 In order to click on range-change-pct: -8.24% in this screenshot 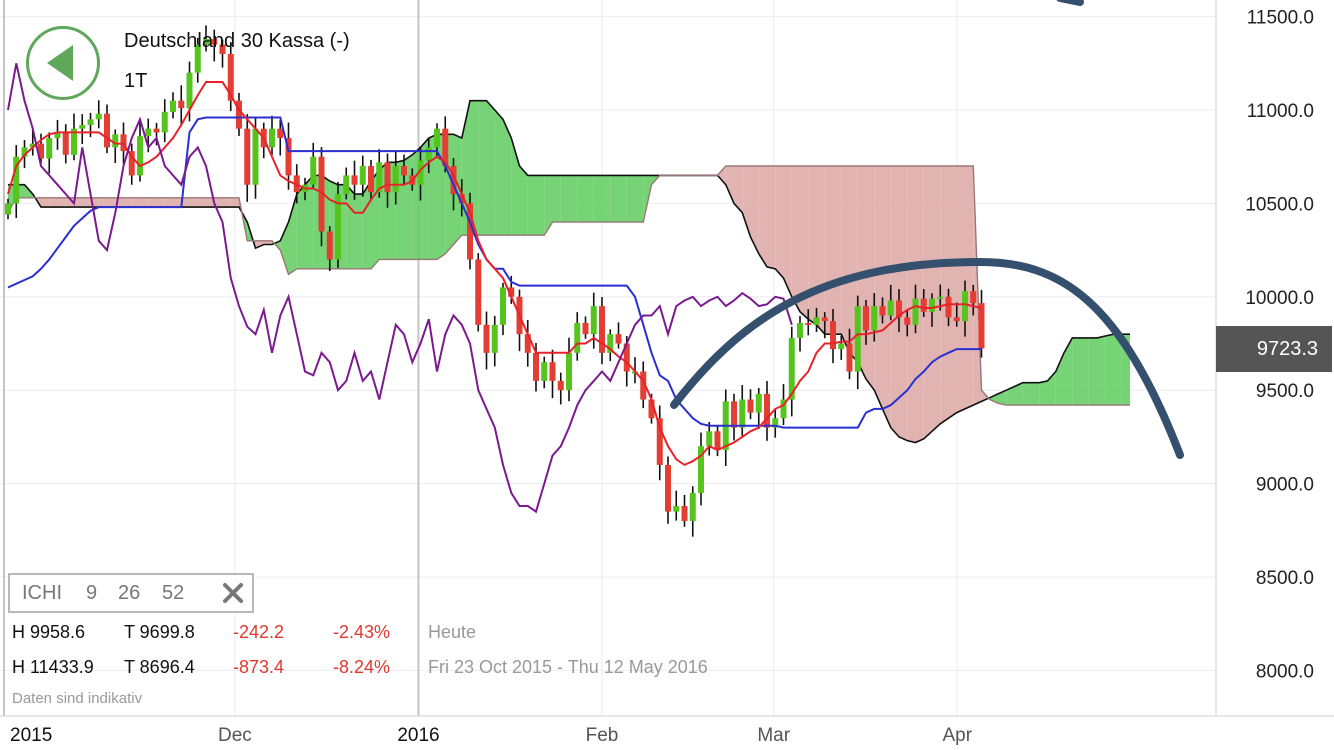, I will do `click(362, 667)`.